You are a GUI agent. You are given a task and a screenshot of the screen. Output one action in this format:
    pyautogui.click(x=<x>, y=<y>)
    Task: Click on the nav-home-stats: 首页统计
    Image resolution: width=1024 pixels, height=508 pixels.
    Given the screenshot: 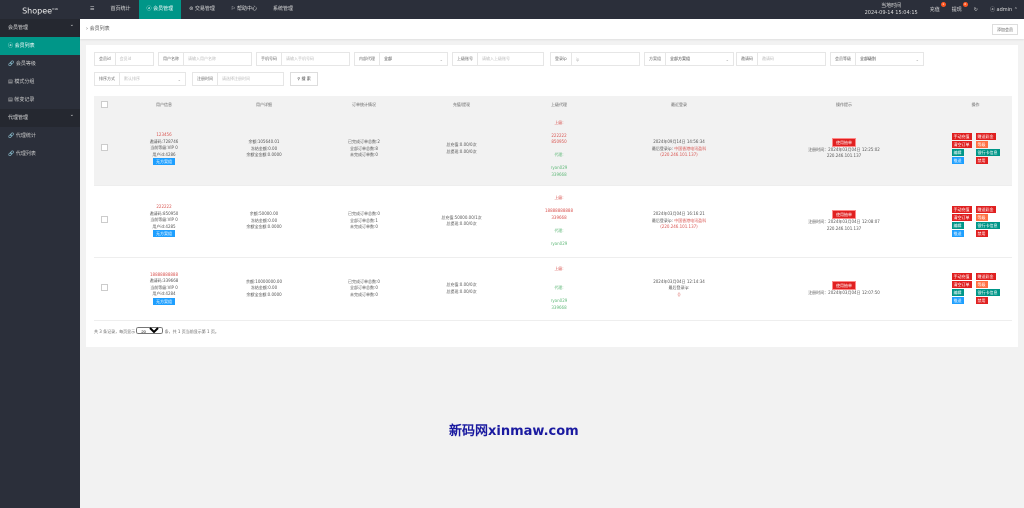 What is the action you would take?
    pyautogui.click(x=120, y=9)
    